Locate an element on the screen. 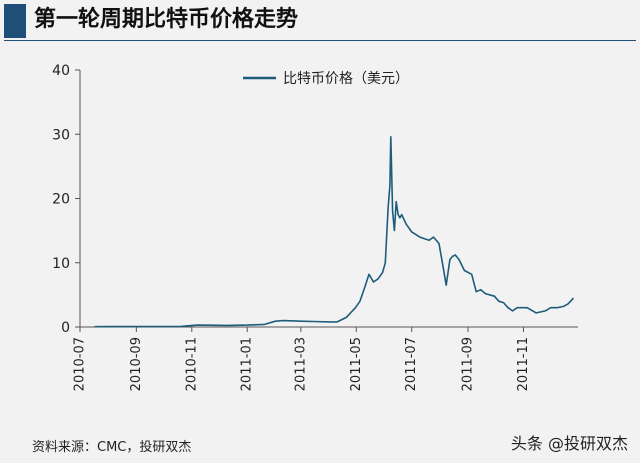  title-accent-bar is located at coordinates (15, 21).